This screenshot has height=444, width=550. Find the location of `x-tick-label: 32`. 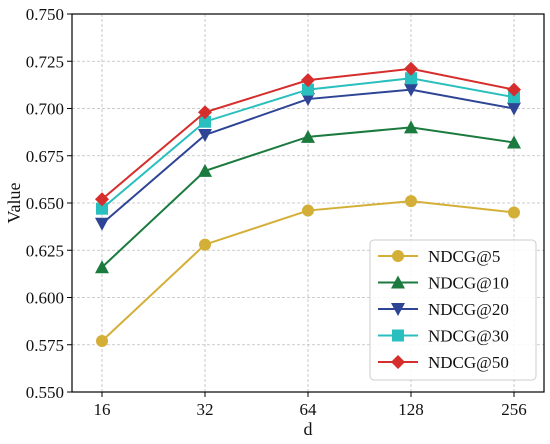

x-tick-label: 32 is located at coordinates (205, 409).